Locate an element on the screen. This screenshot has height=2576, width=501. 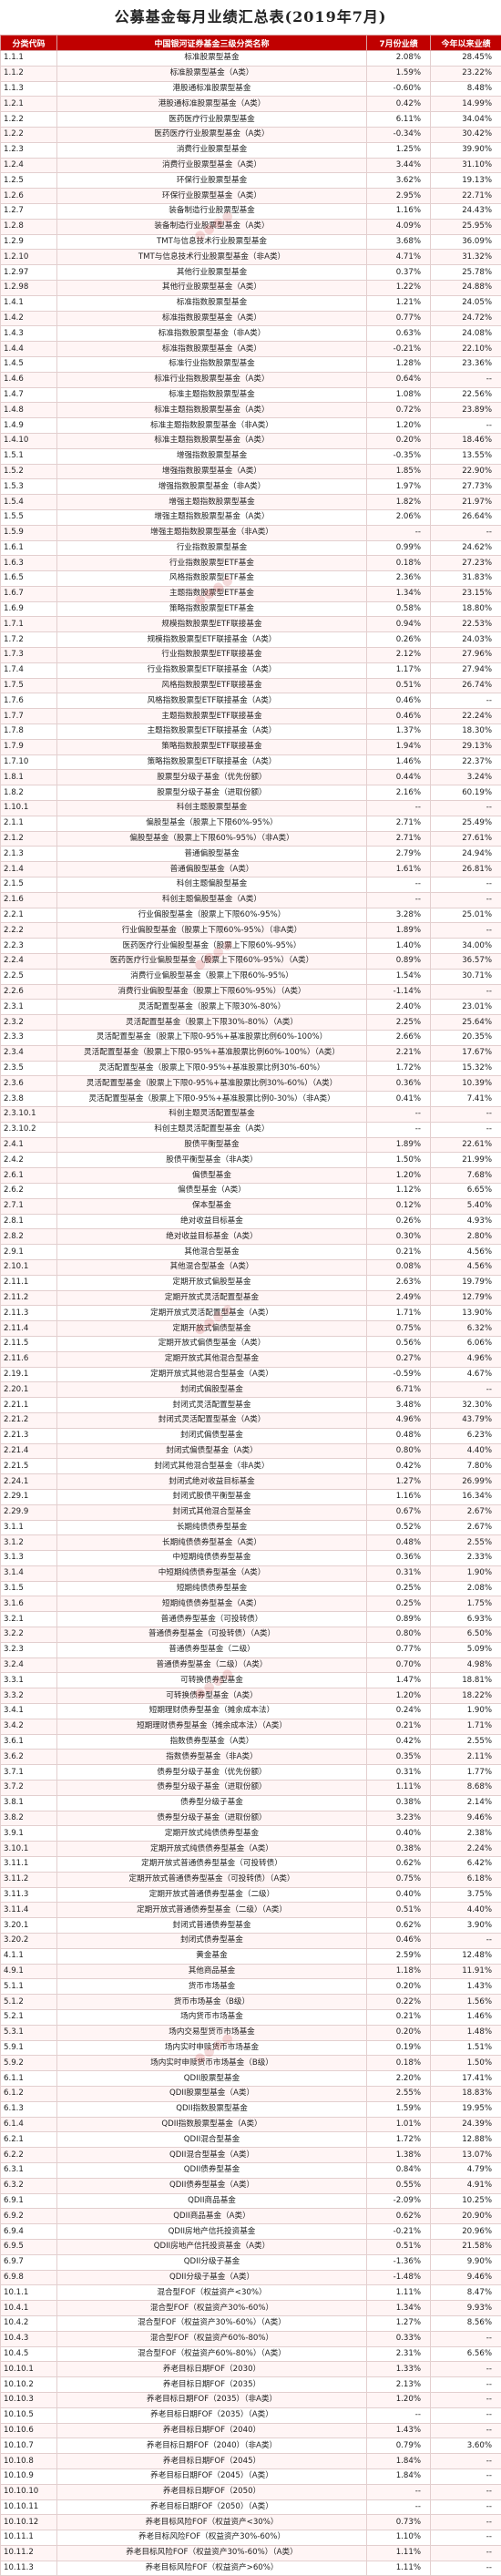
ytd-return-cell: 3.75% is located at coordinates (466, 1895).